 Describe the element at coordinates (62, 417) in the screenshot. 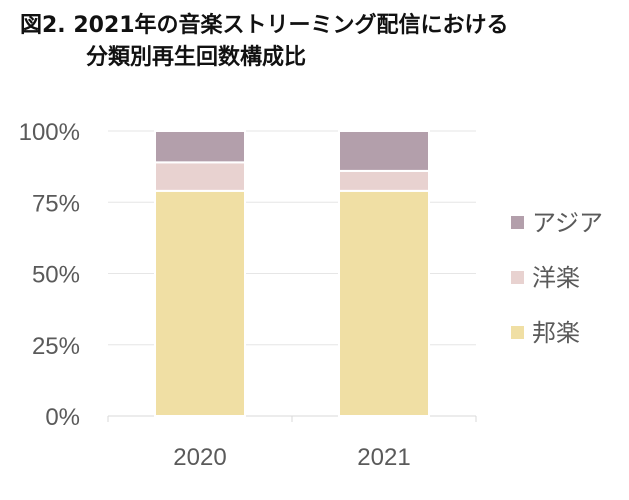

I see `y-tick-label: 0%` at that location.